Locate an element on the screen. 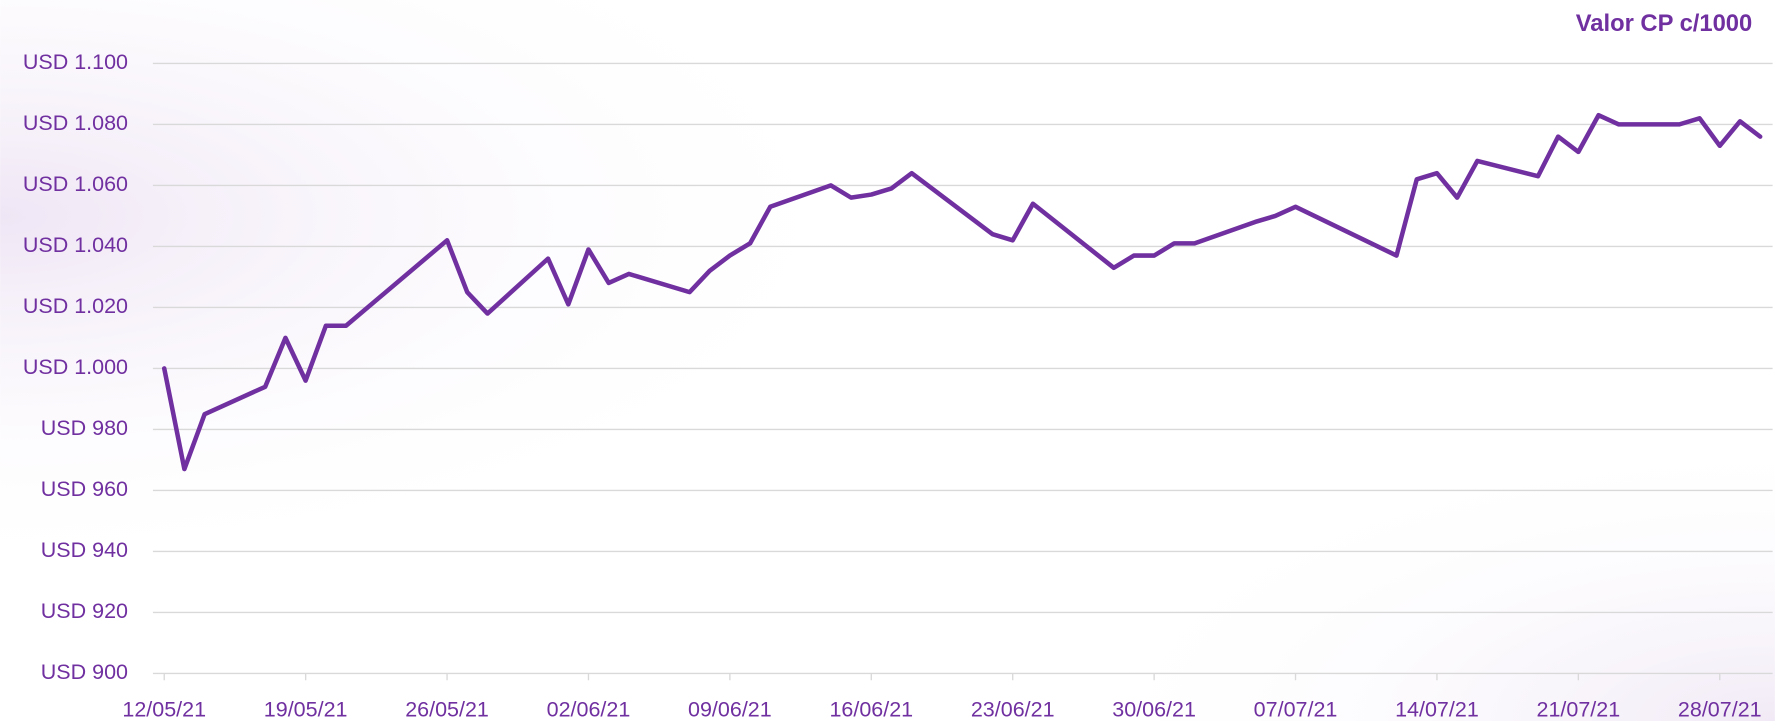  y-tick-label: USD 1.100 is located at coordinates (75, 62).